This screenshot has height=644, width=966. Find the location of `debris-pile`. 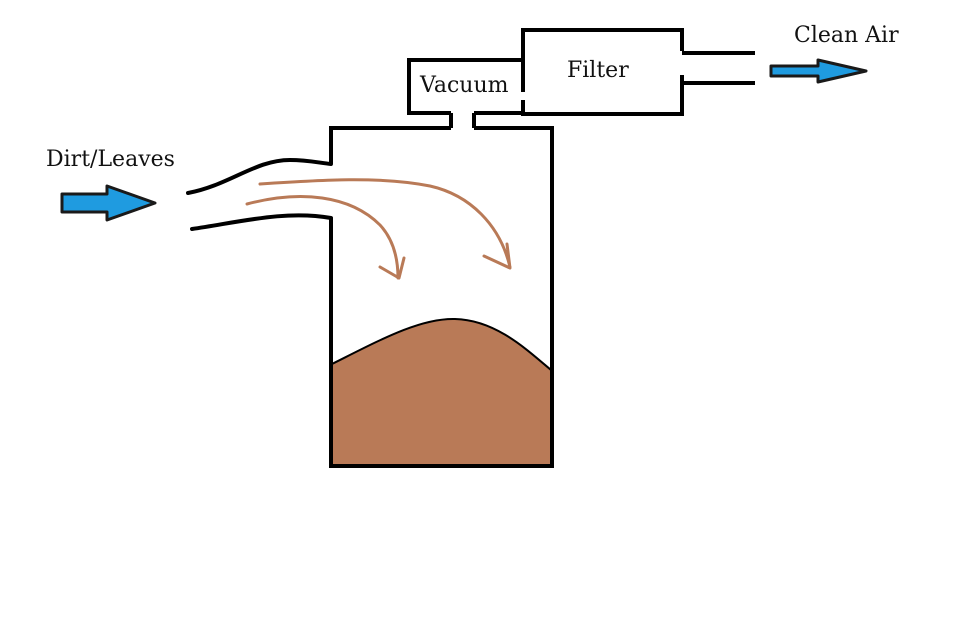

debris-pile is located at coordinates (441, 392).